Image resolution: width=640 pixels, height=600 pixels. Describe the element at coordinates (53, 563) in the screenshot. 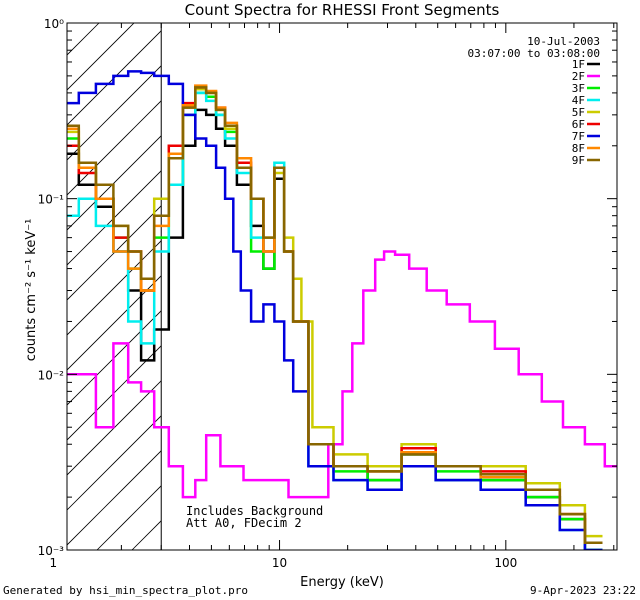

I see `x-tick-label: 1` at that location.